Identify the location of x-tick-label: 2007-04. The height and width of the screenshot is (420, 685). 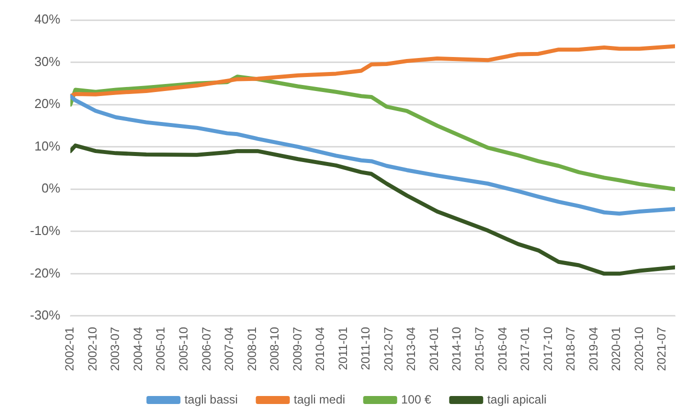
(229, 349).